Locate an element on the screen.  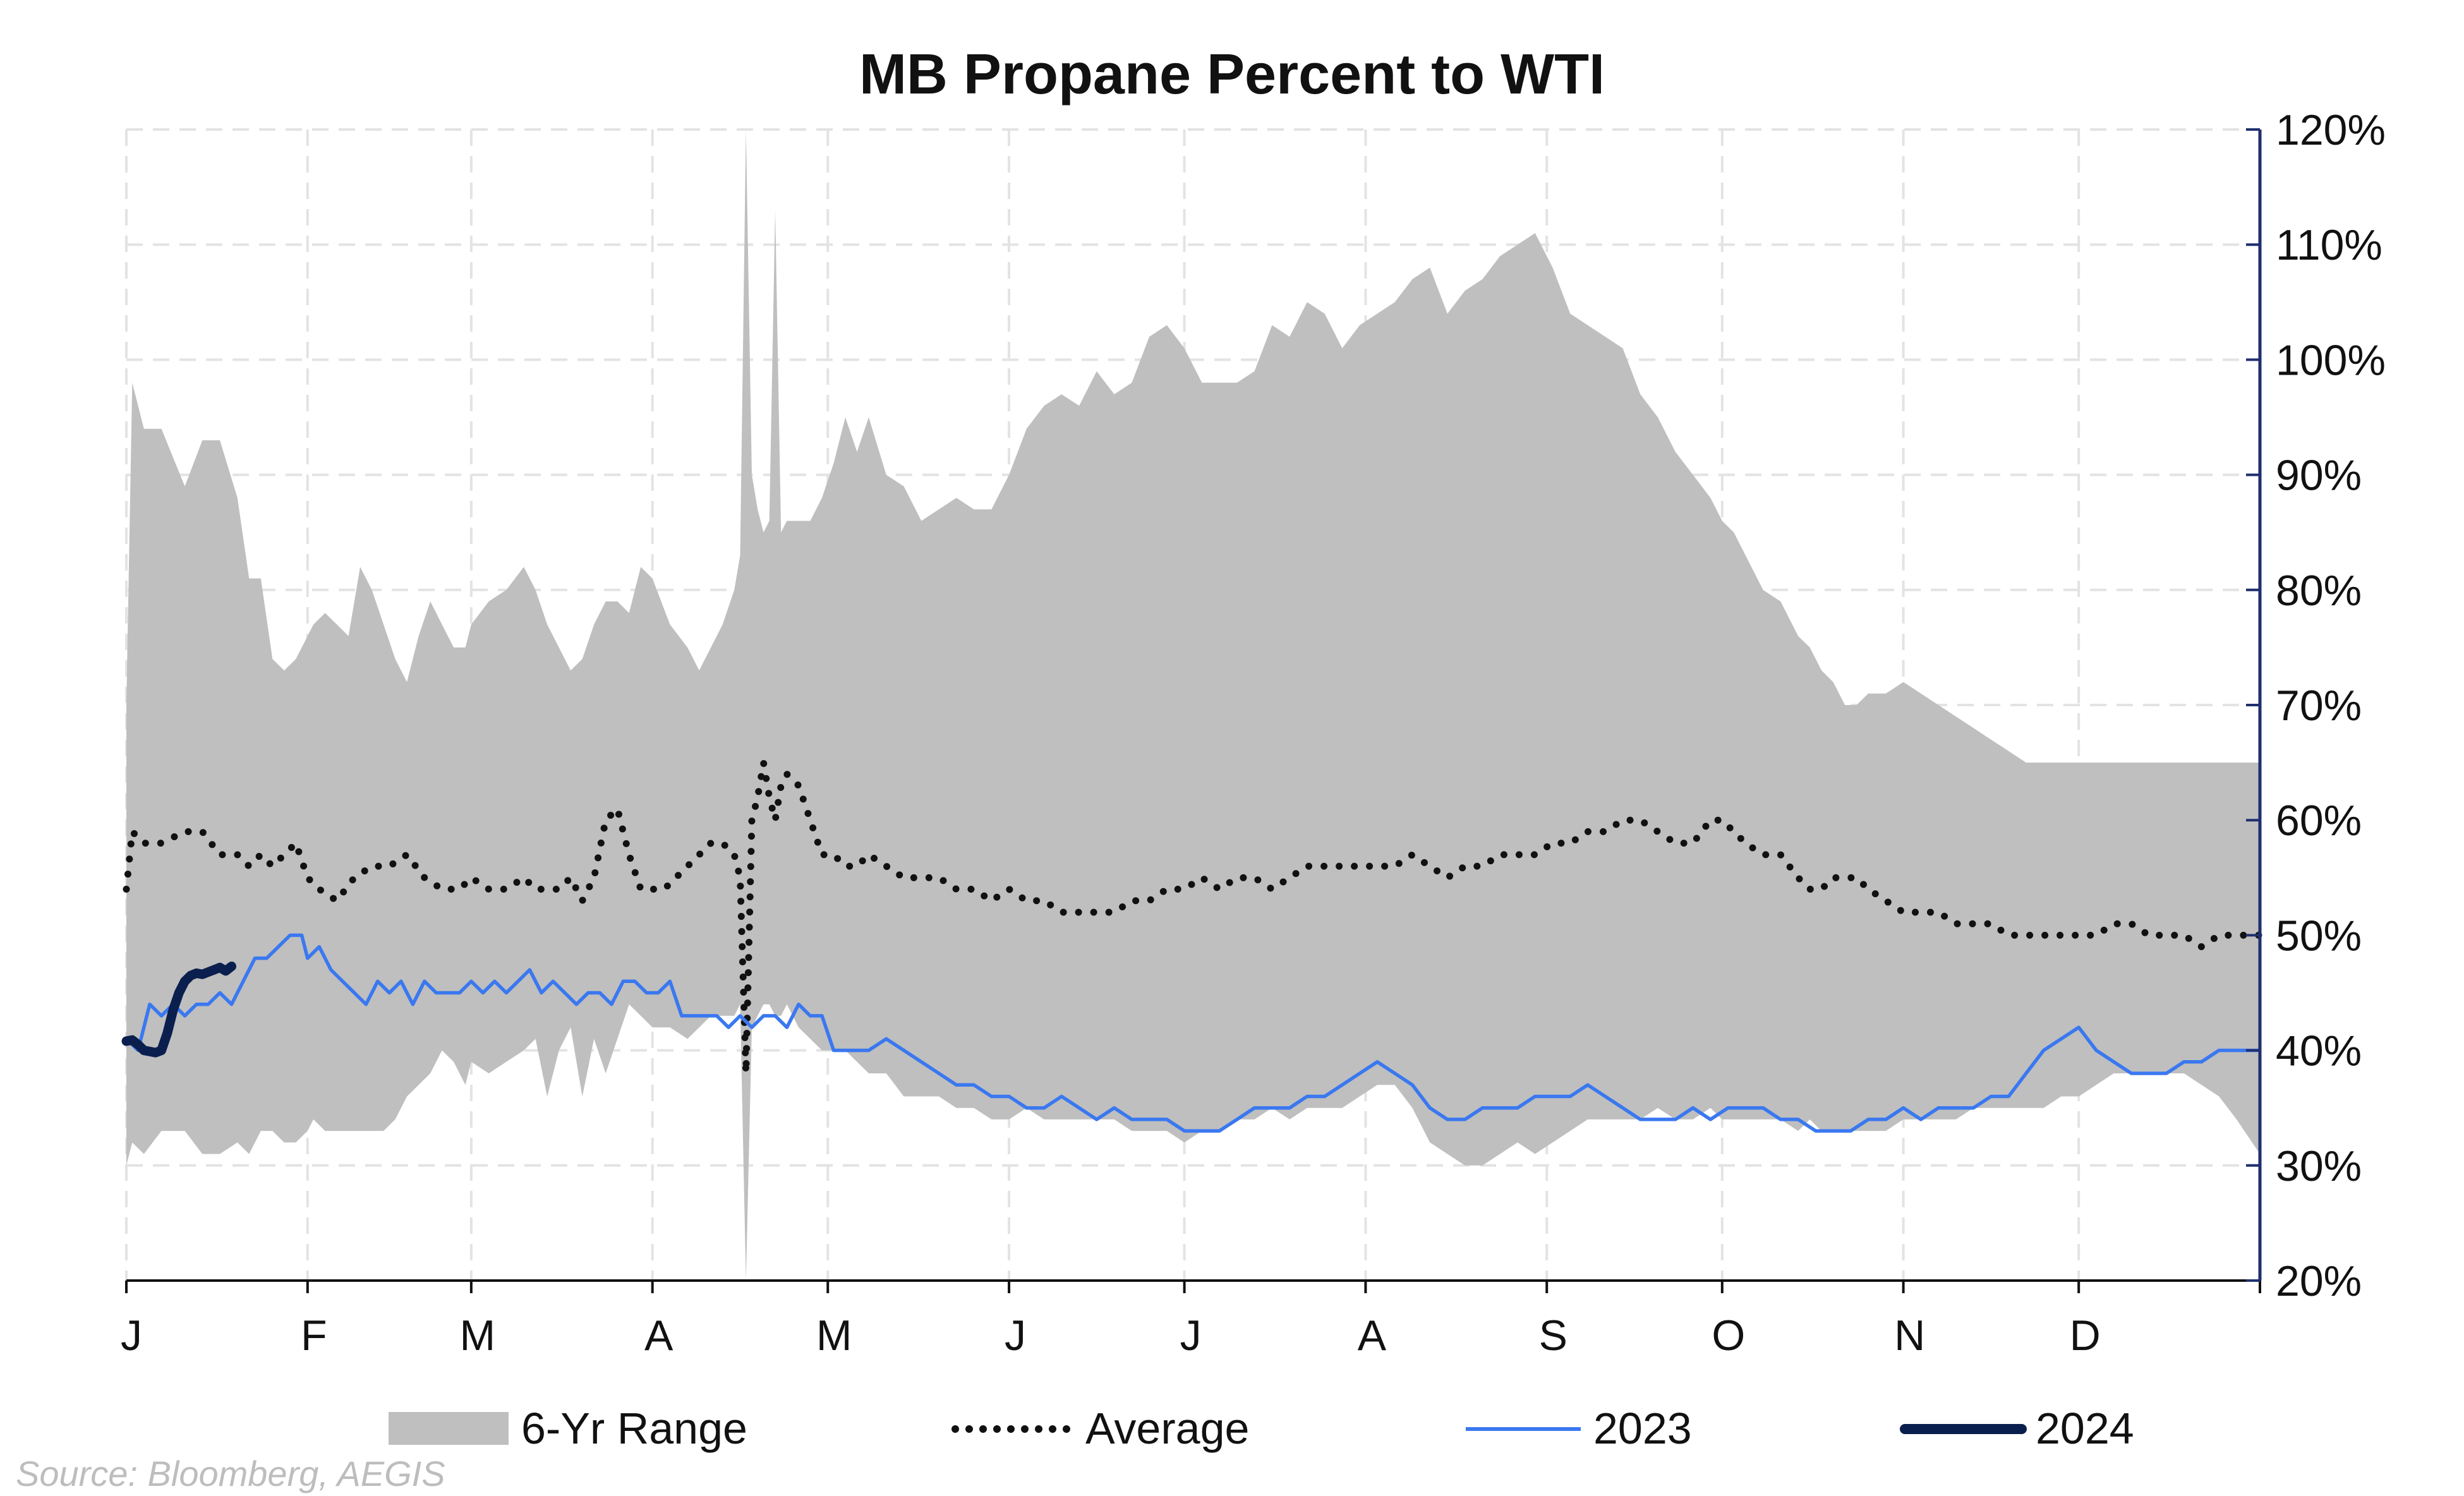
legend-label-range: 6-Yr Range is located at coordinates (634, 1429).